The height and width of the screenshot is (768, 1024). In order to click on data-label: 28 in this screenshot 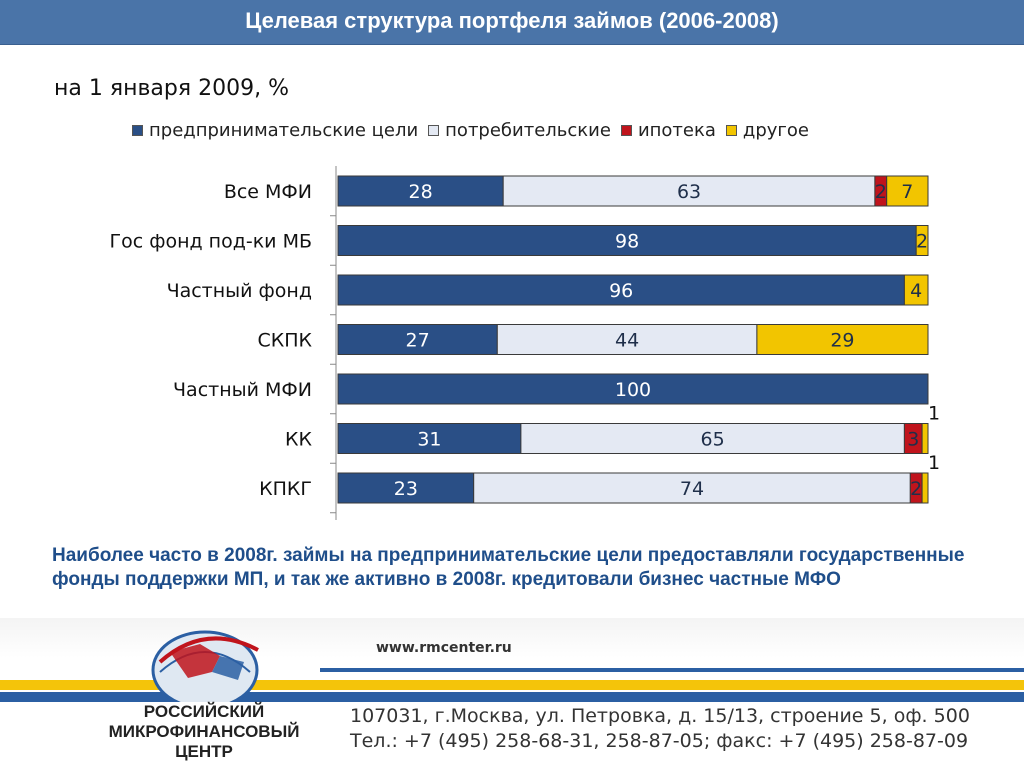, I will do `click(421, 192)`.